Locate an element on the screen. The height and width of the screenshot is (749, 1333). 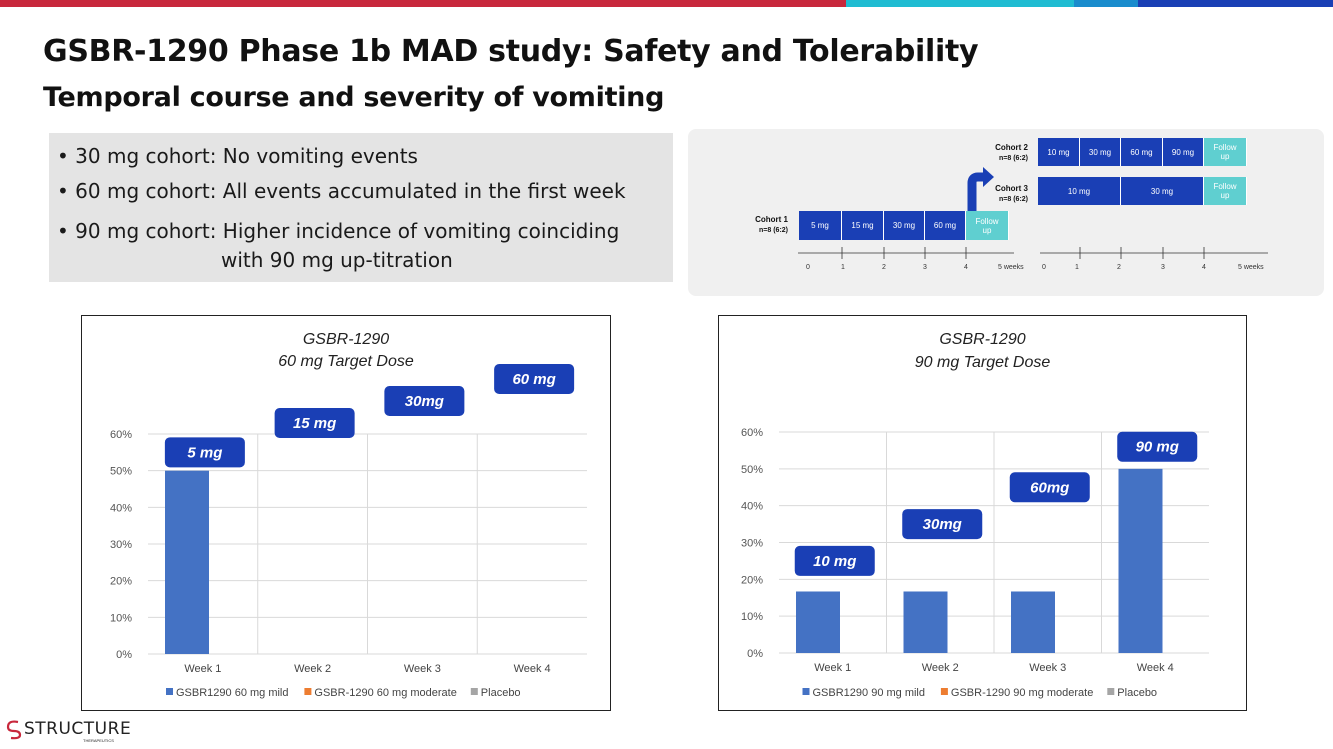
cohort1-dose-4: 60 mg is located at coordinates (945, 225).